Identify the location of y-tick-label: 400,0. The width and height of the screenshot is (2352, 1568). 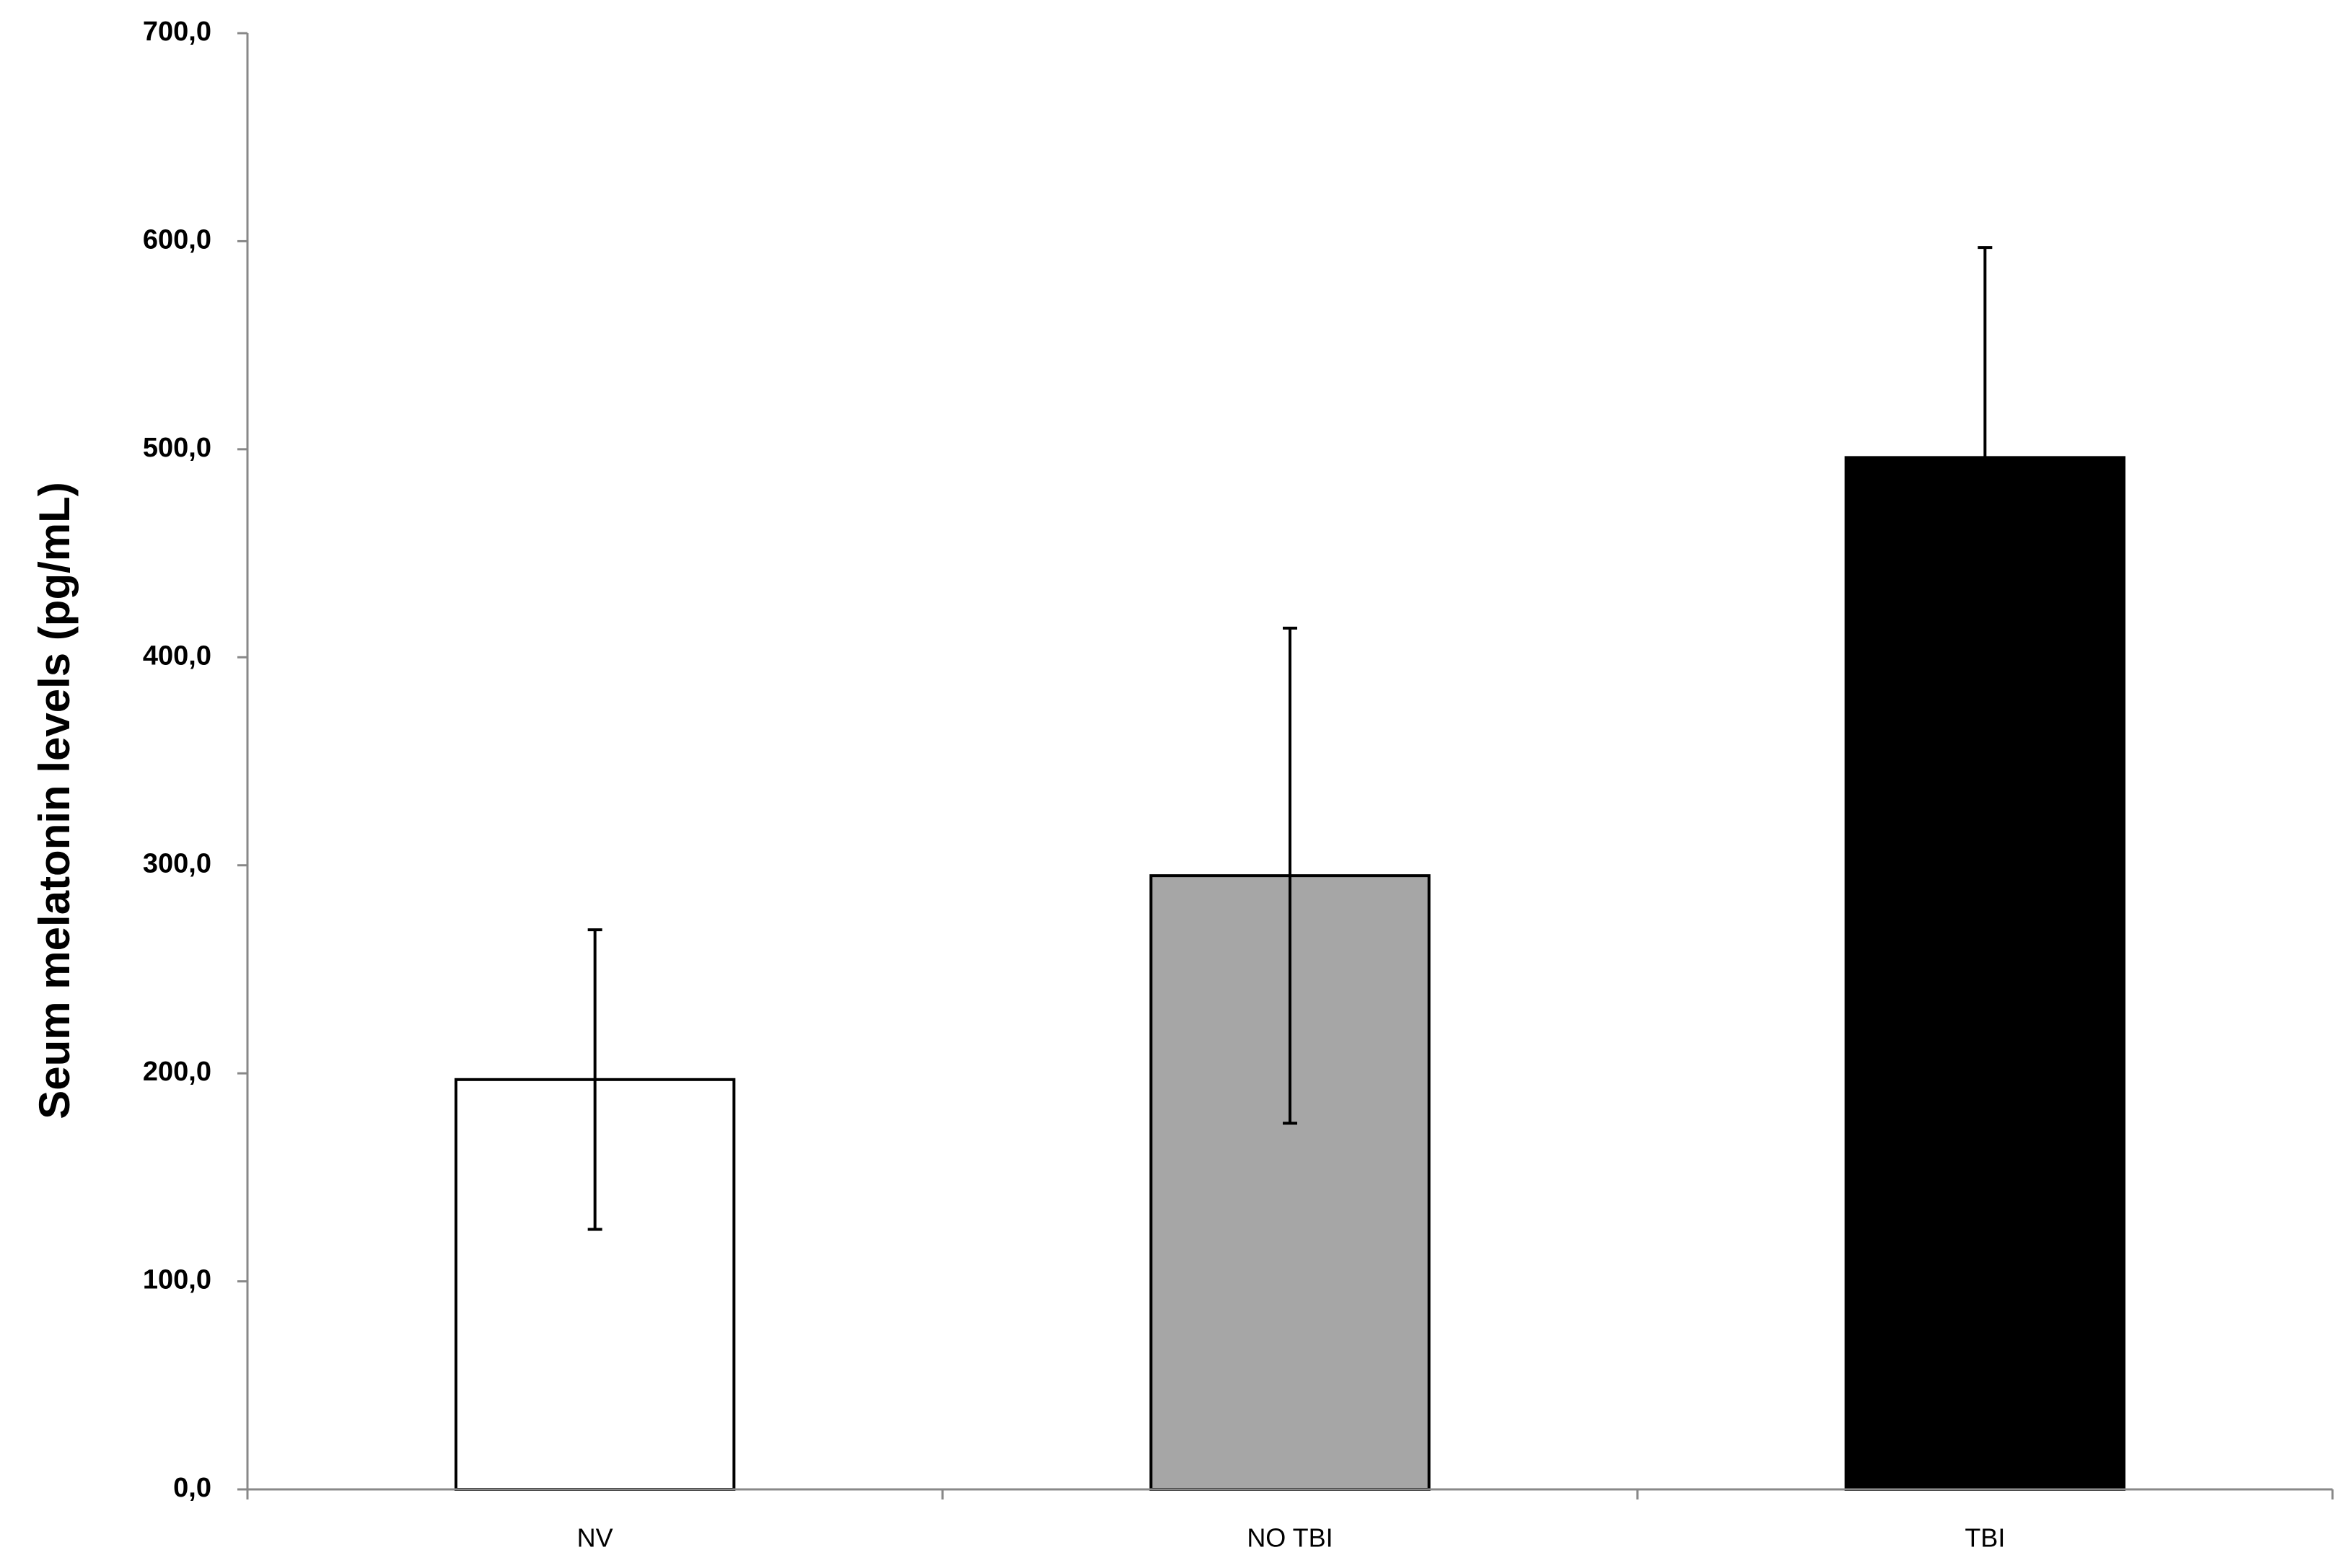
(177, 655).